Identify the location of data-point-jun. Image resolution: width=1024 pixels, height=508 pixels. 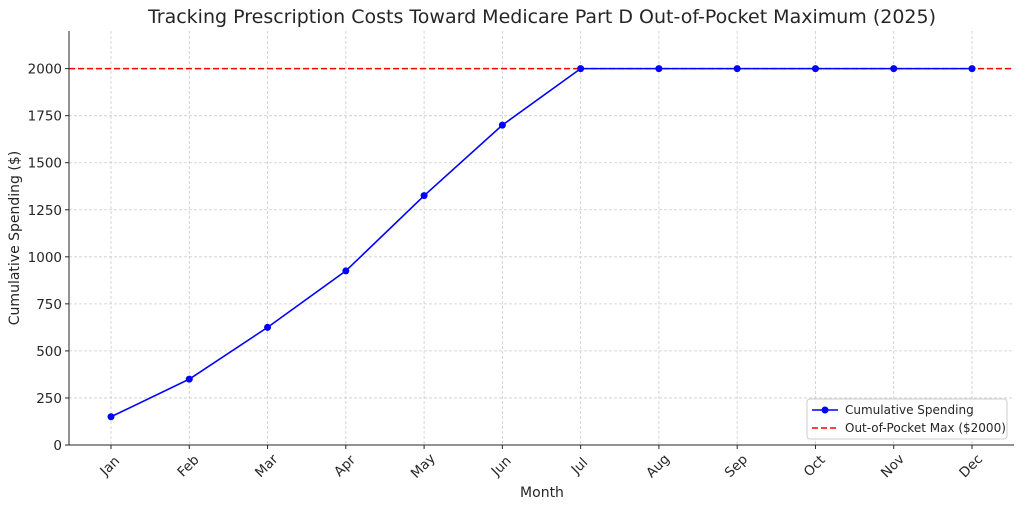
(502, 125).